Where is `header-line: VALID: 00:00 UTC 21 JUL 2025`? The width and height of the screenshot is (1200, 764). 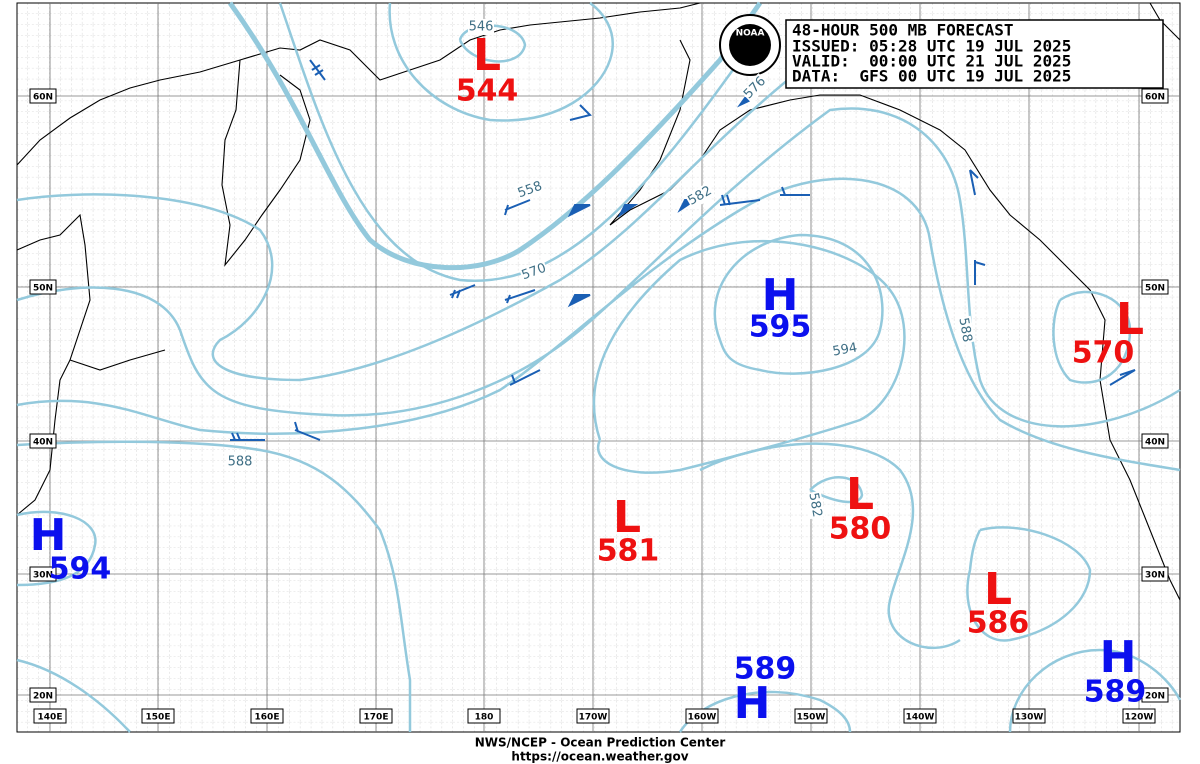
header-line: VALID: 00:00 UTC 21 JUL 2025 is located at coordinates (931, 61).